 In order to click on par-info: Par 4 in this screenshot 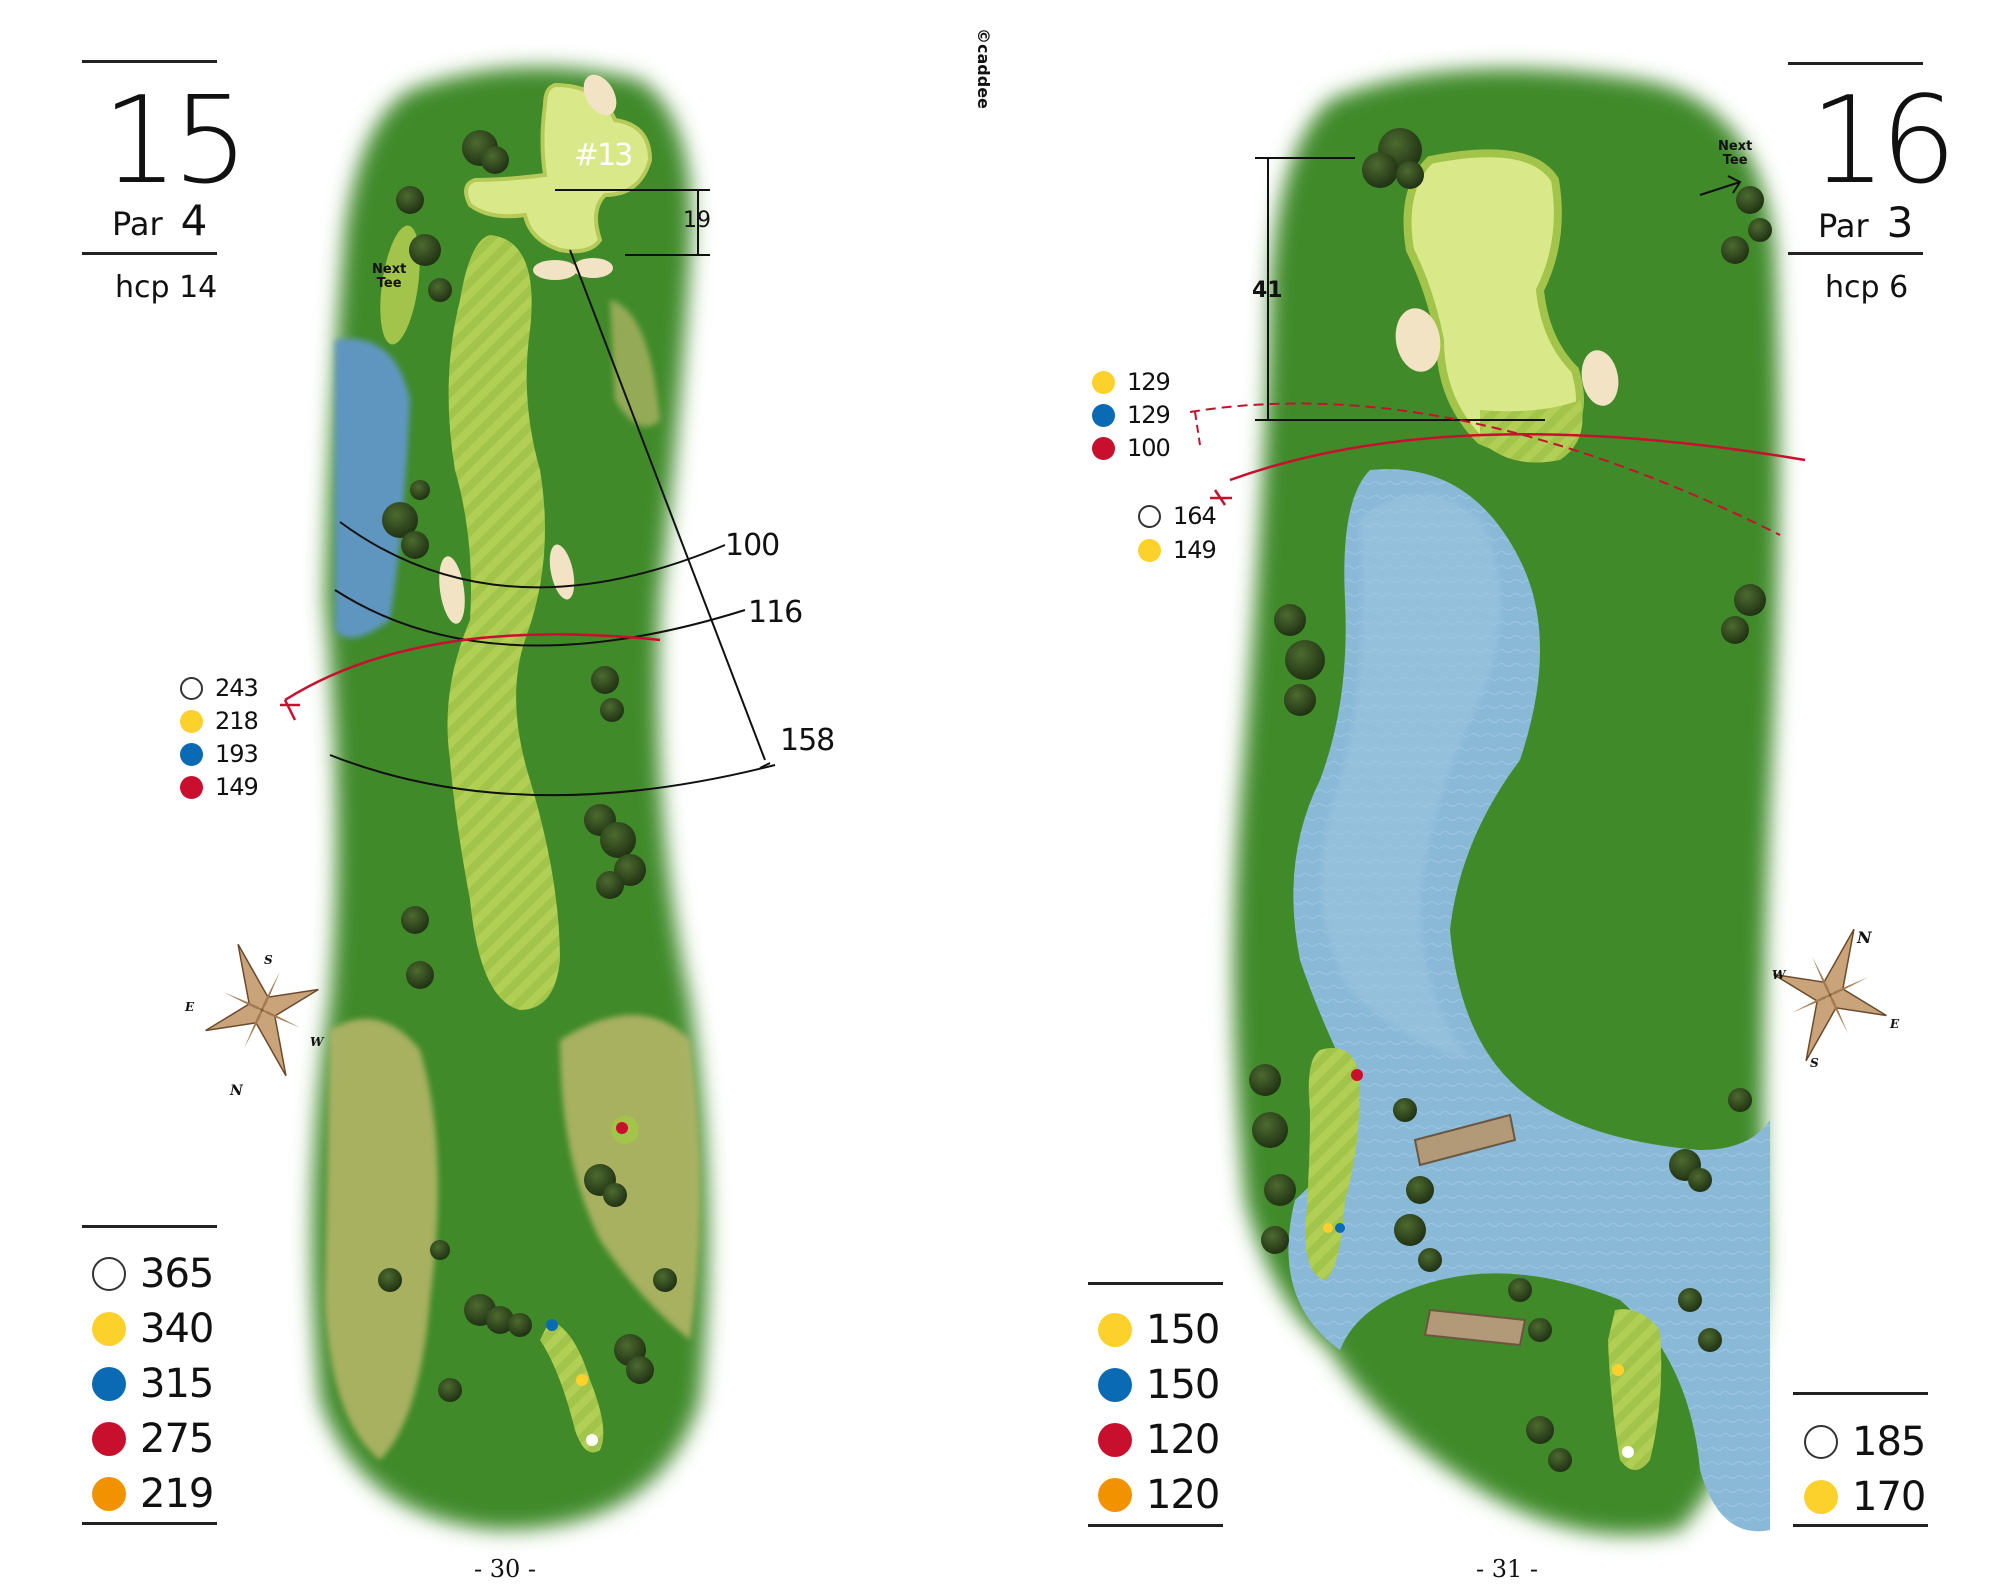, I will do `click(159, 220)`.